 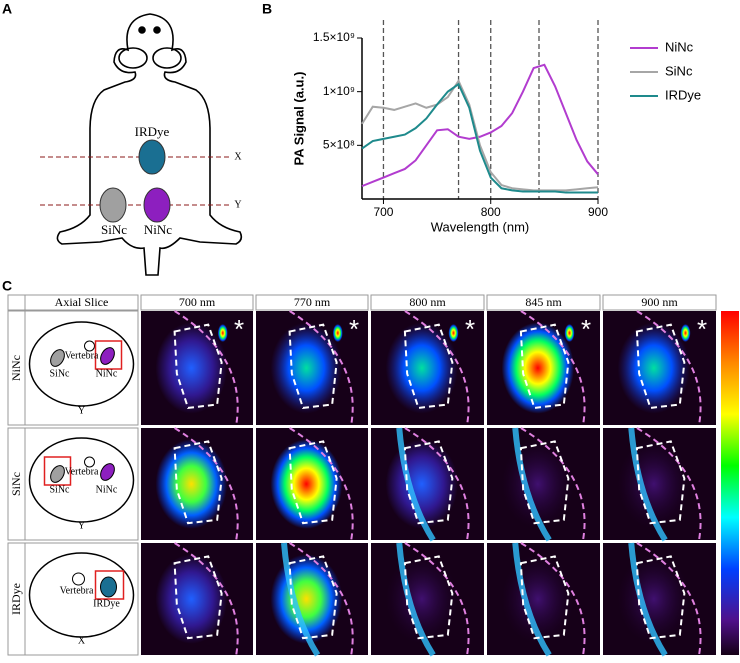 I want to click on label: NiNc, so click(x=158, y=229).